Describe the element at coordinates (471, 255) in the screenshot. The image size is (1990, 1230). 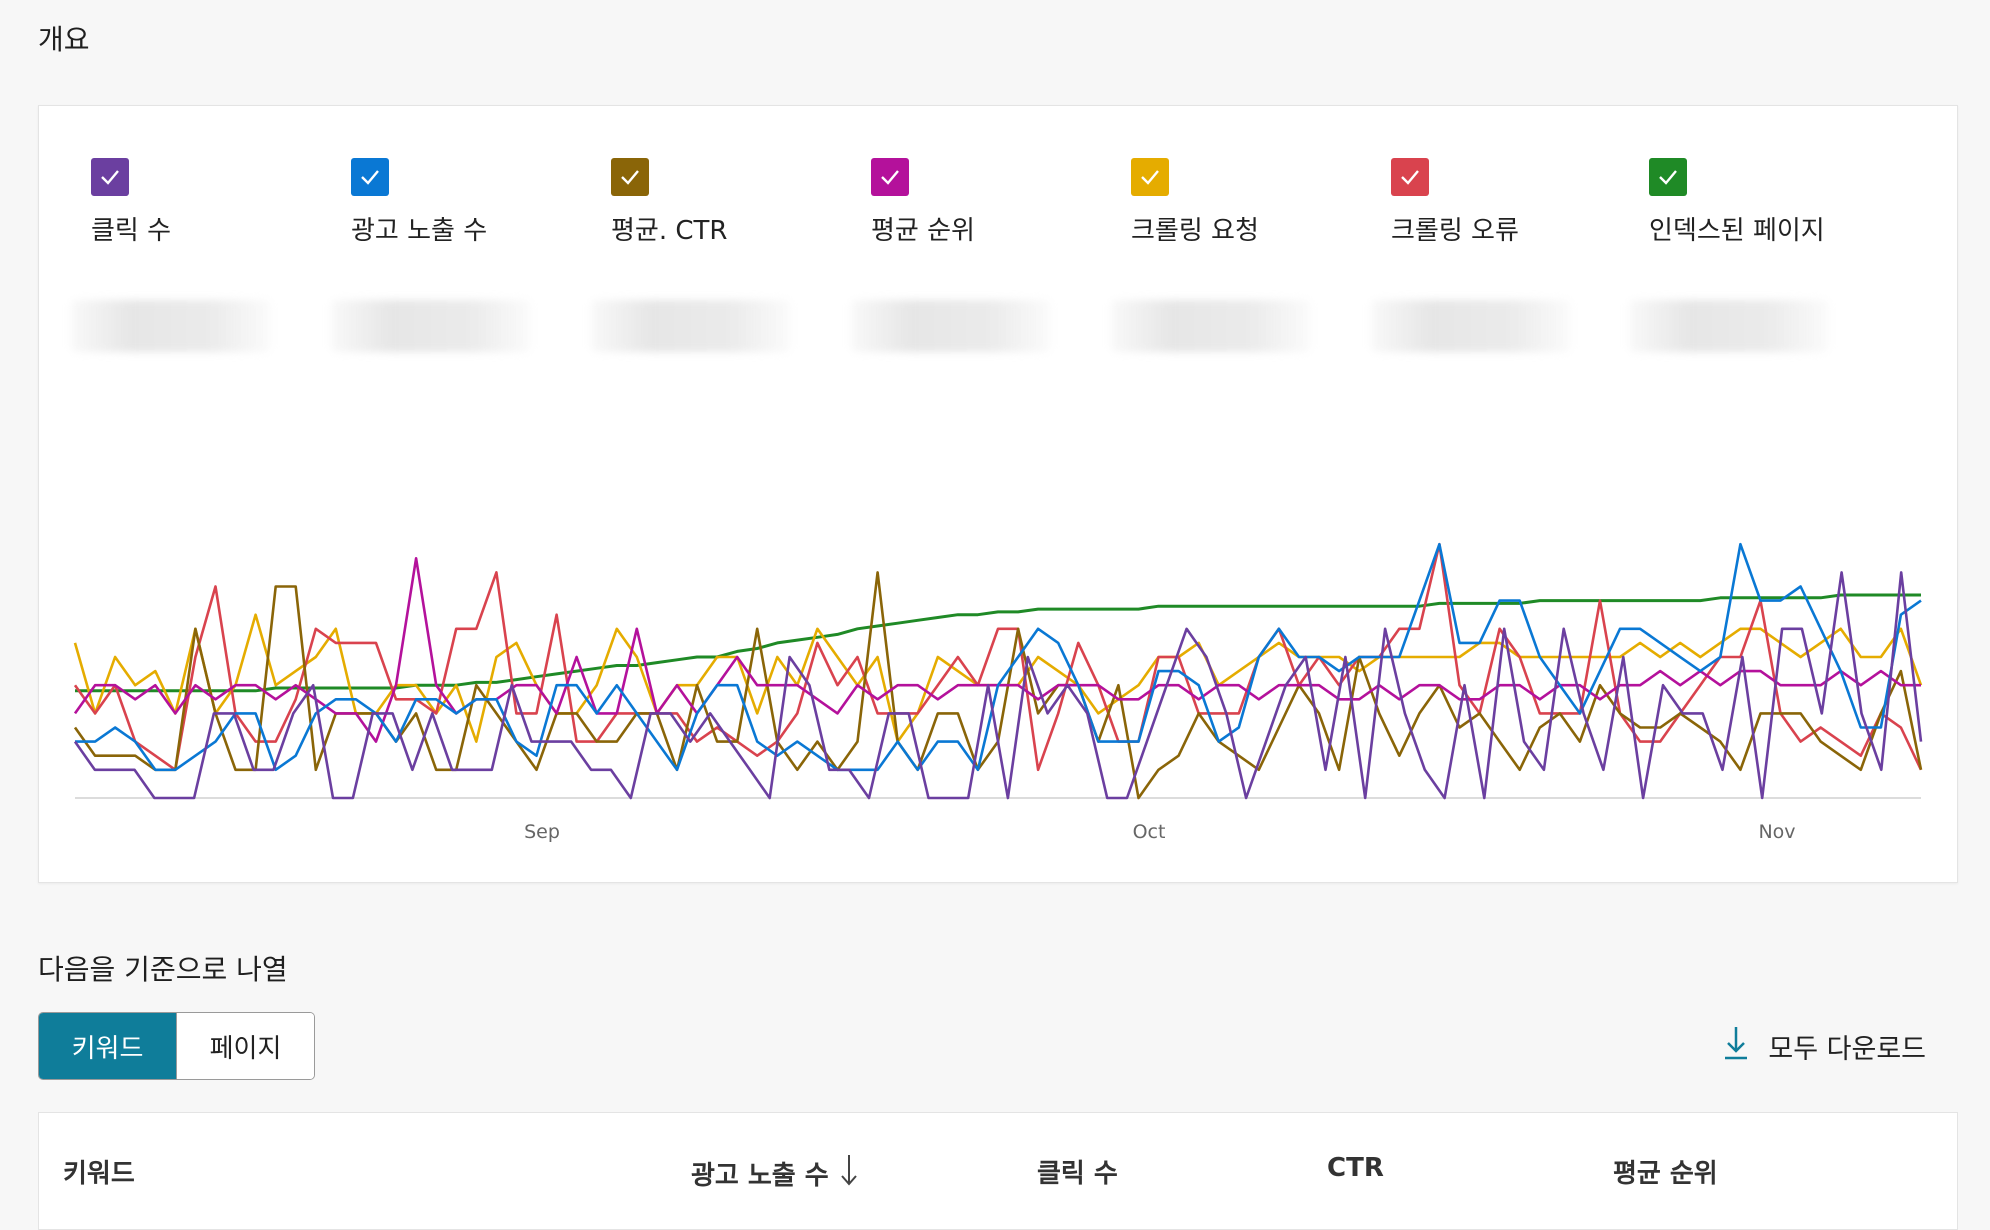
I see `metric-toggle-1: 광고 노출 수` at that location.